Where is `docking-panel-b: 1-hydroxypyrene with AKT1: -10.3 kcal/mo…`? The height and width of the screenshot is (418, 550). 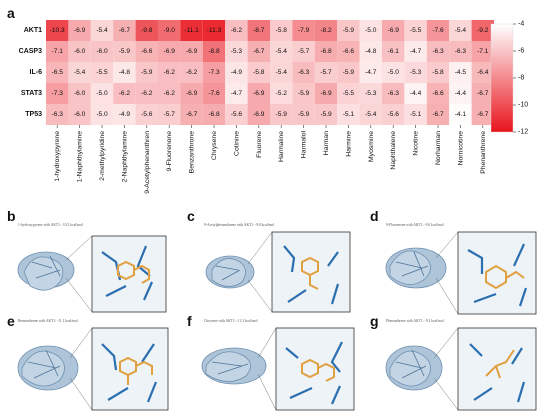
docking-panel-b: 1-hydroxypyrene with AKT1: -10.3 kcal/mo… is located at coordinates (91, 269).